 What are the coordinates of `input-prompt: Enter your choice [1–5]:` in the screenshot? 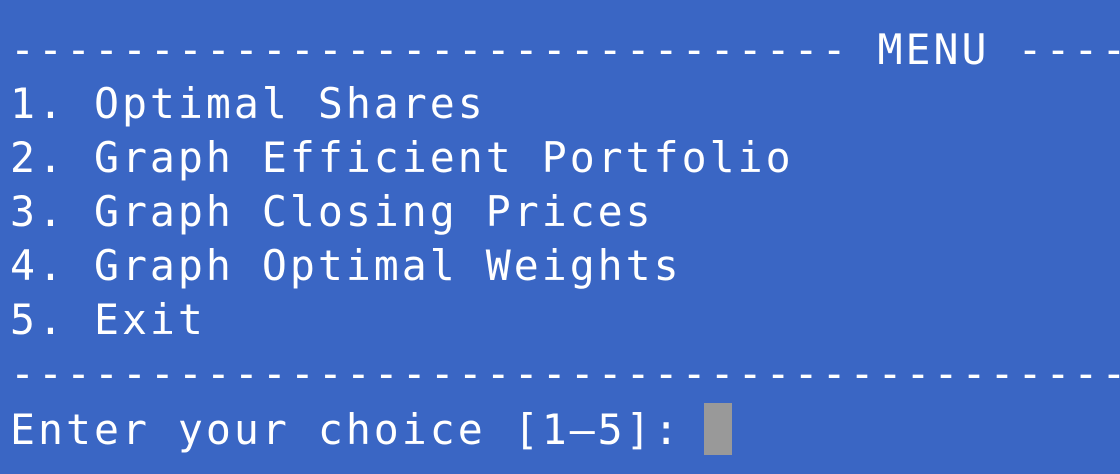 It's located at (360, 429).